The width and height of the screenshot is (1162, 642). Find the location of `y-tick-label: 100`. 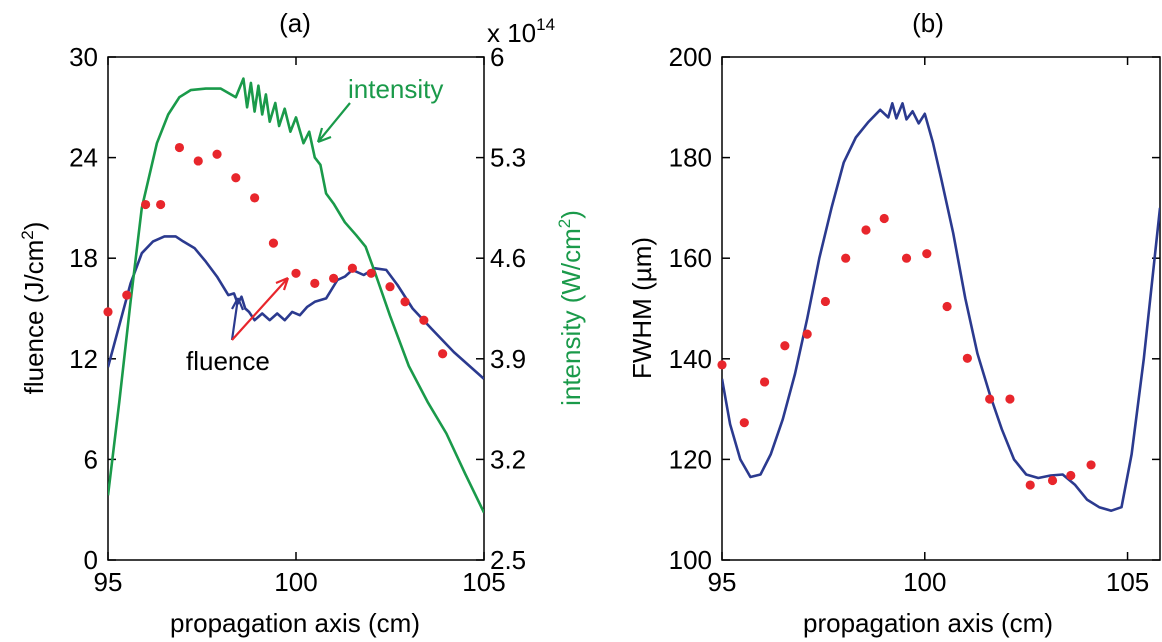

y-tick-label: 100 is located at coordinates (690, 560).